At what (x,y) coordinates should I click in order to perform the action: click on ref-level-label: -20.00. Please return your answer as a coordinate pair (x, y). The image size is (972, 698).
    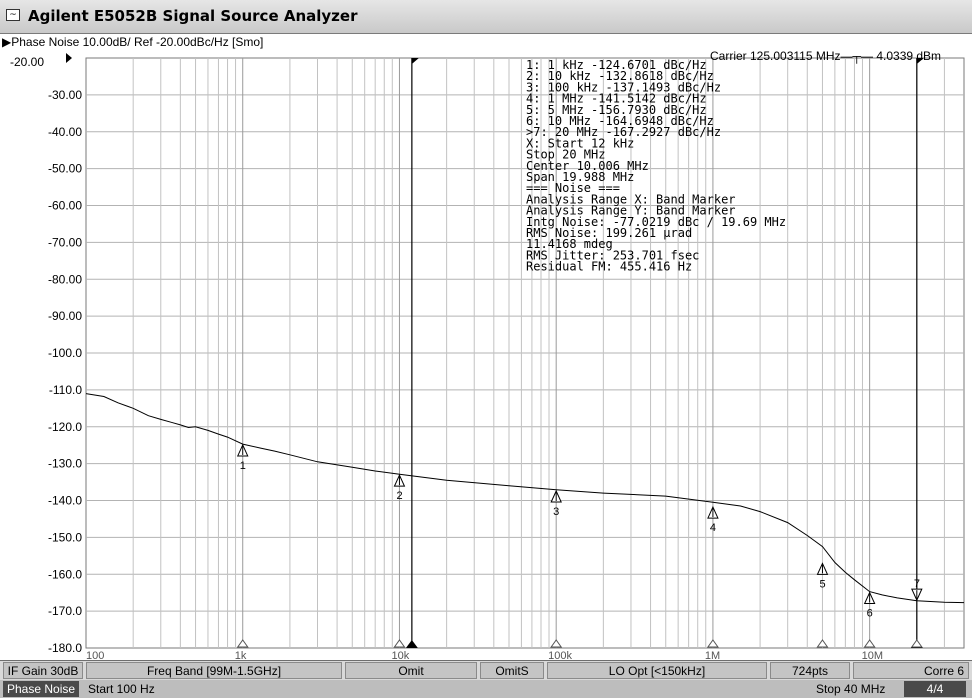
    Looking at the image, I should click on (27, 62).